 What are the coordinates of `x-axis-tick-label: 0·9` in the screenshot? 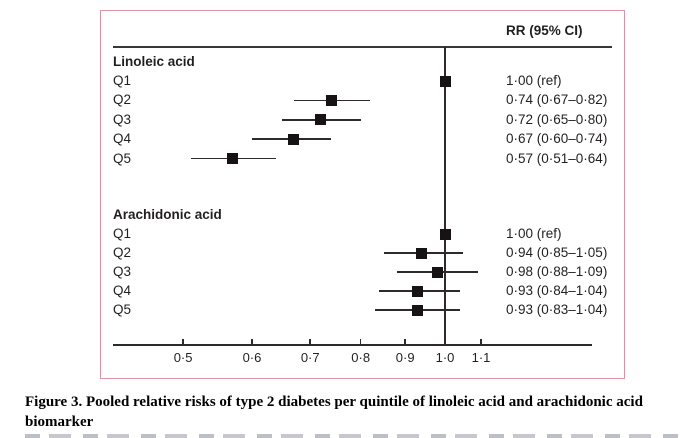 It's located at (405, 357).